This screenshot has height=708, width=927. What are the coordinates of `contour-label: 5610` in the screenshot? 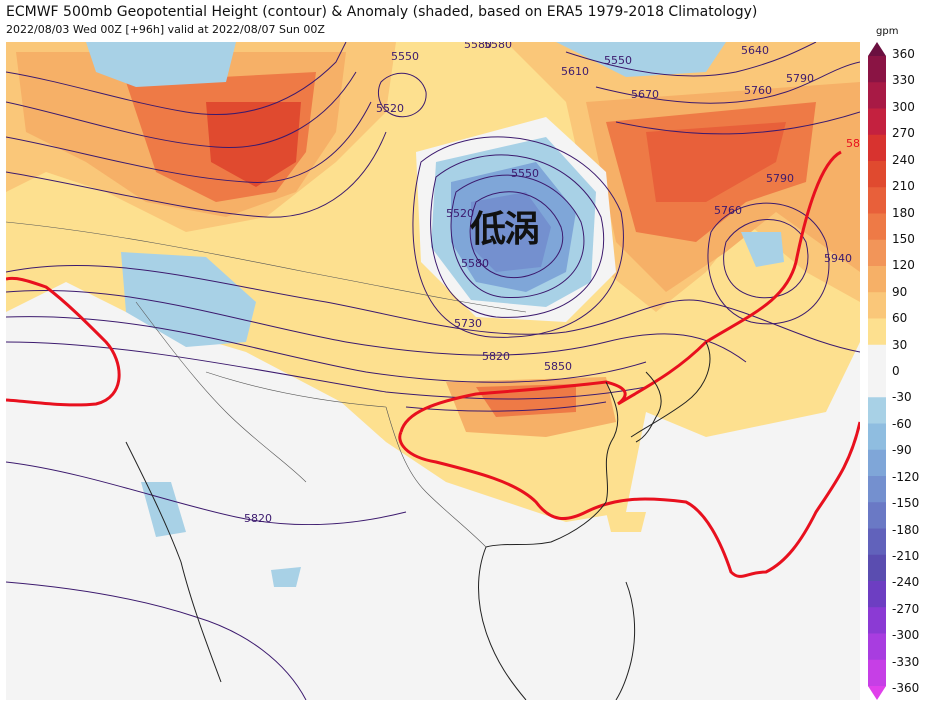 It's located at (575, 71).